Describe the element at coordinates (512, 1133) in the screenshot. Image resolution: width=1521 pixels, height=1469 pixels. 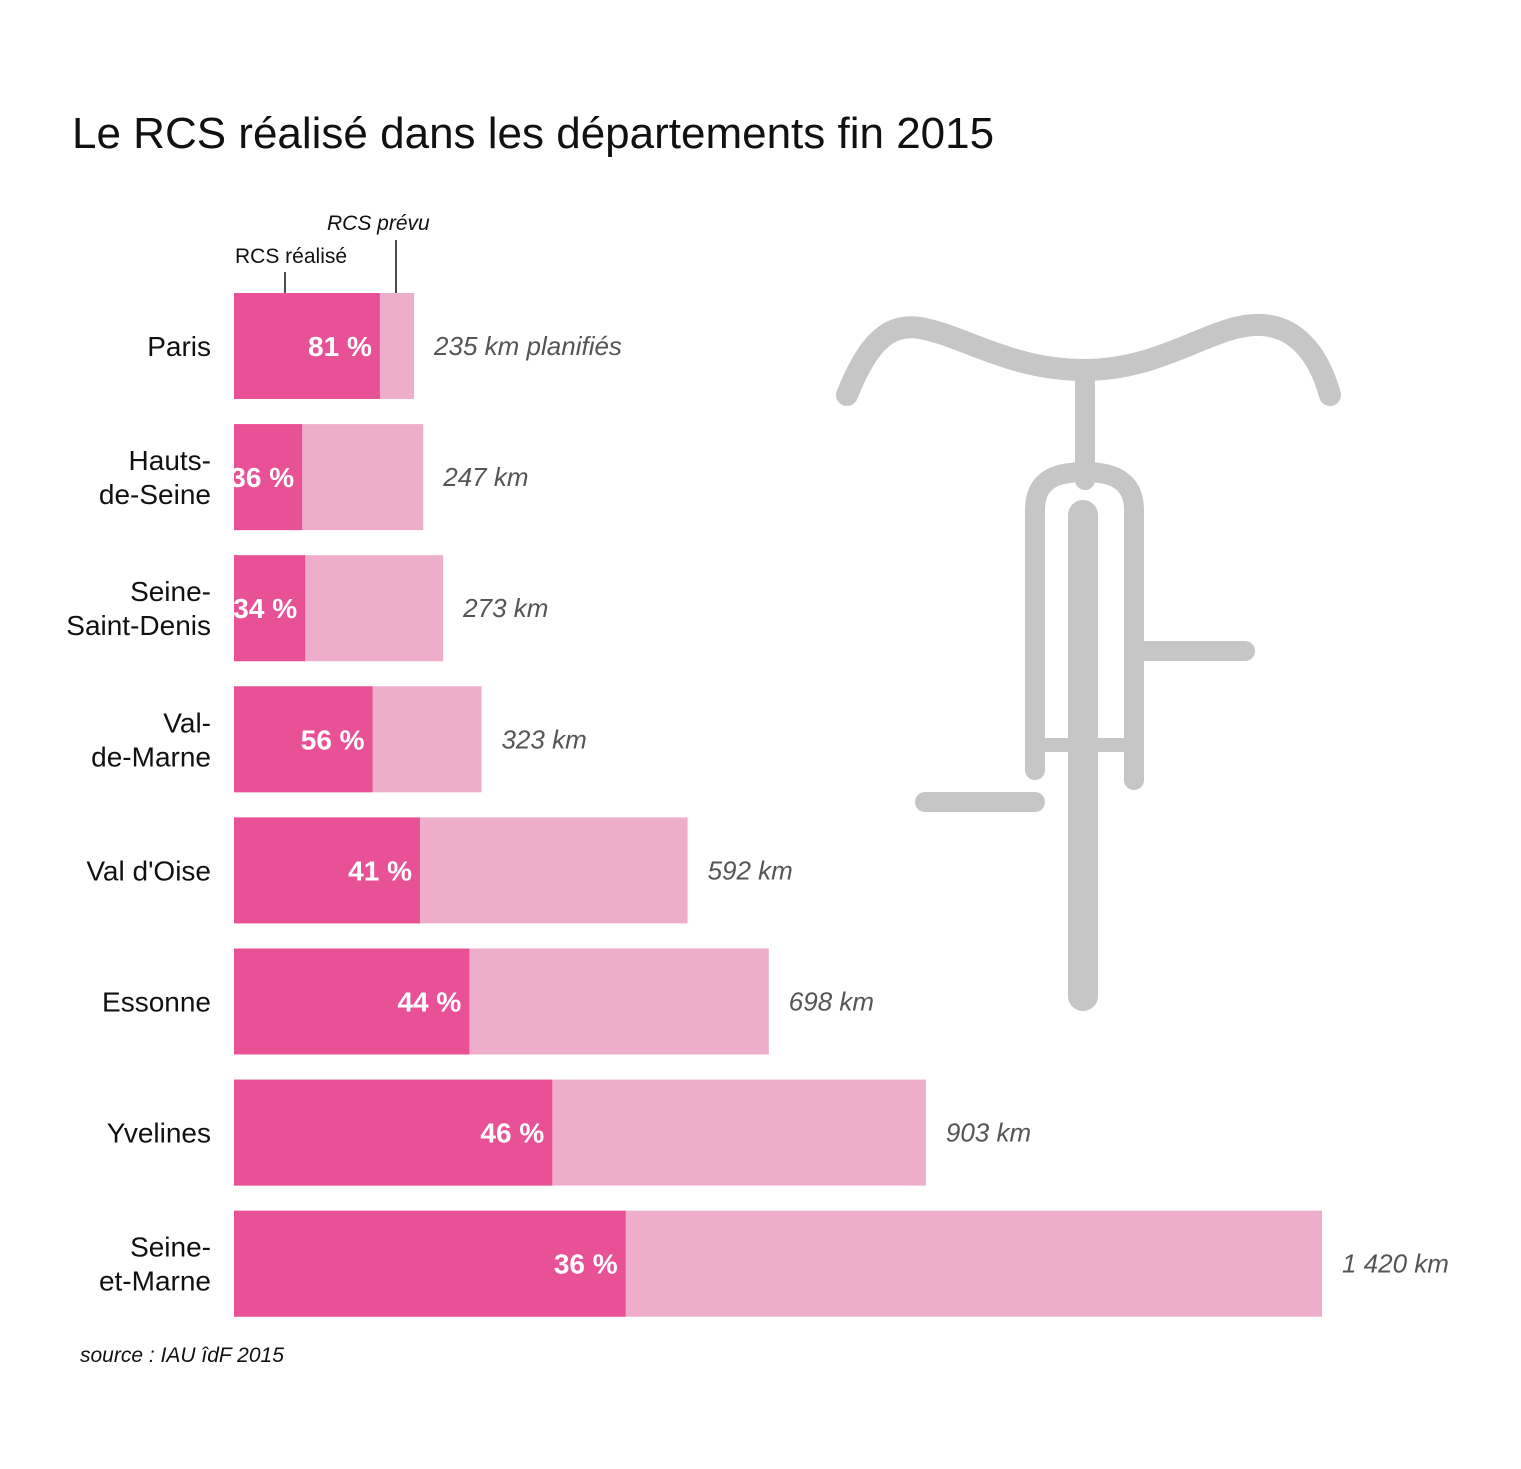
I see `pct-label: 46 %` at that location.